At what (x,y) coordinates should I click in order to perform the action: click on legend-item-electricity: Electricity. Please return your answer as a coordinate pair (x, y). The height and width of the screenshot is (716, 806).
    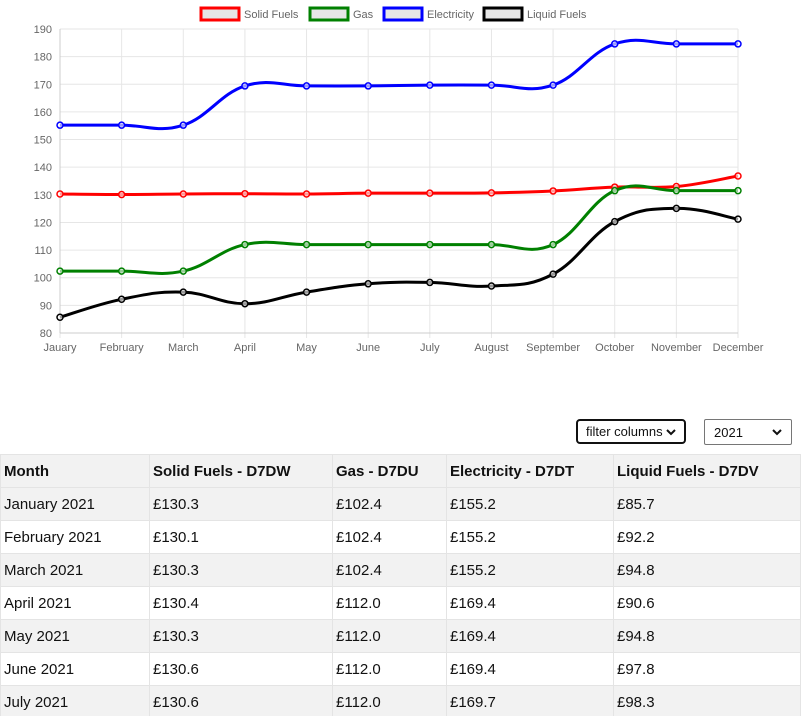
    Looking at the image, I should click on (428, 14).